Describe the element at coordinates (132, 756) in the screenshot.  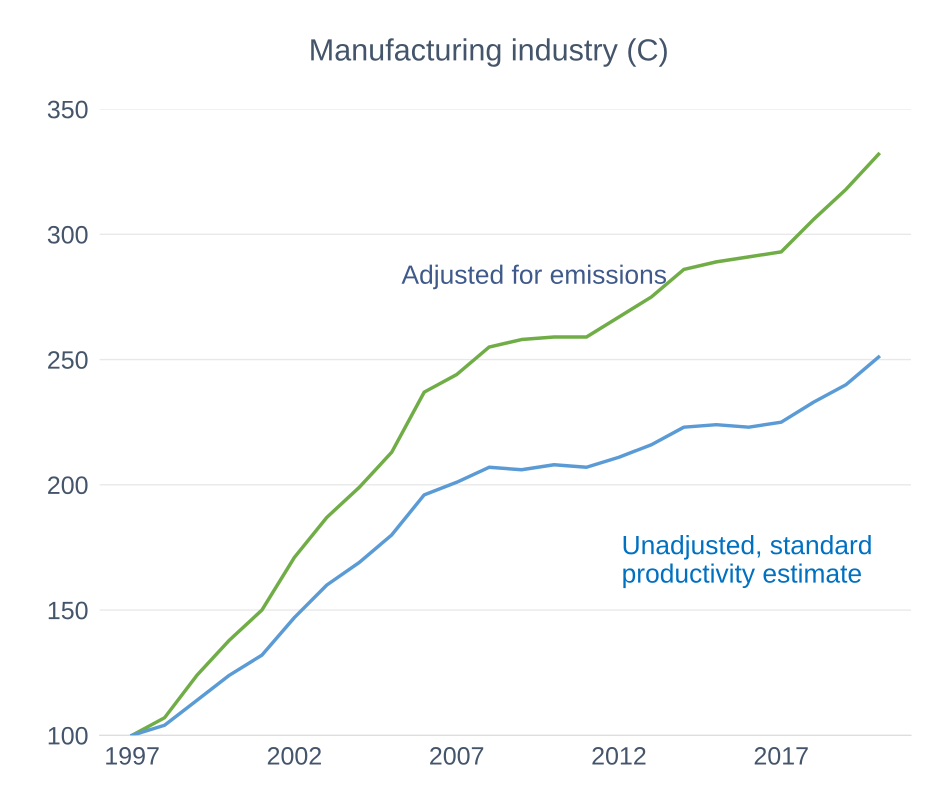
I see `x-tick-label: 1997` at that location.